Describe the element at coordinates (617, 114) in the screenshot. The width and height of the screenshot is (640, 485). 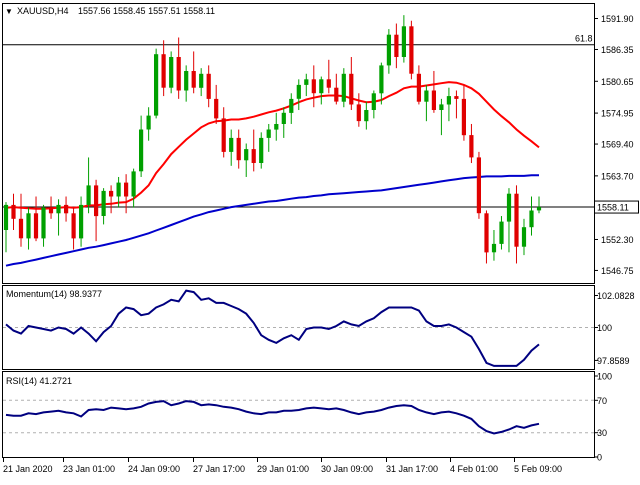
I see `price-tick-label: 1574.95` at that location.